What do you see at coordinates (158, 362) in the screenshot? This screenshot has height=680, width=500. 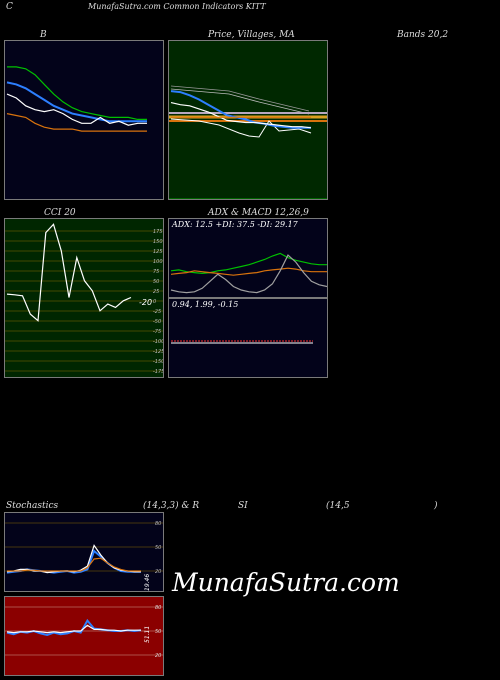 I see `cci-tick-label: -150` at bounding box center [158, 362].